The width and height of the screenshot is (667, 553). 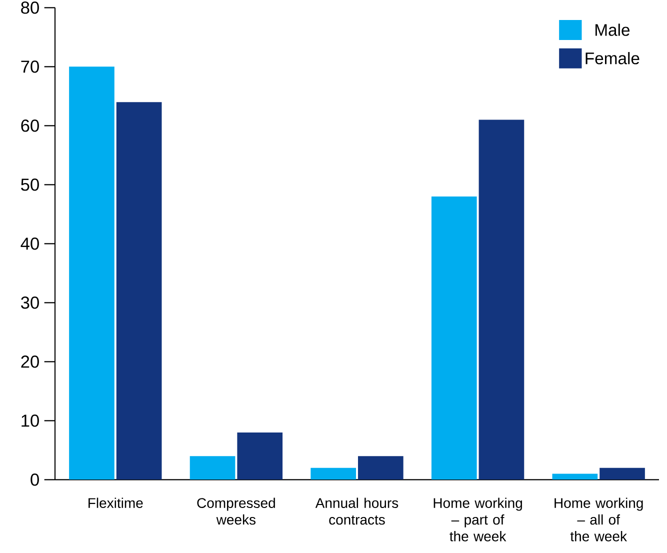 I want to click on y-tick-label: 40, so click(x=29, y=244).